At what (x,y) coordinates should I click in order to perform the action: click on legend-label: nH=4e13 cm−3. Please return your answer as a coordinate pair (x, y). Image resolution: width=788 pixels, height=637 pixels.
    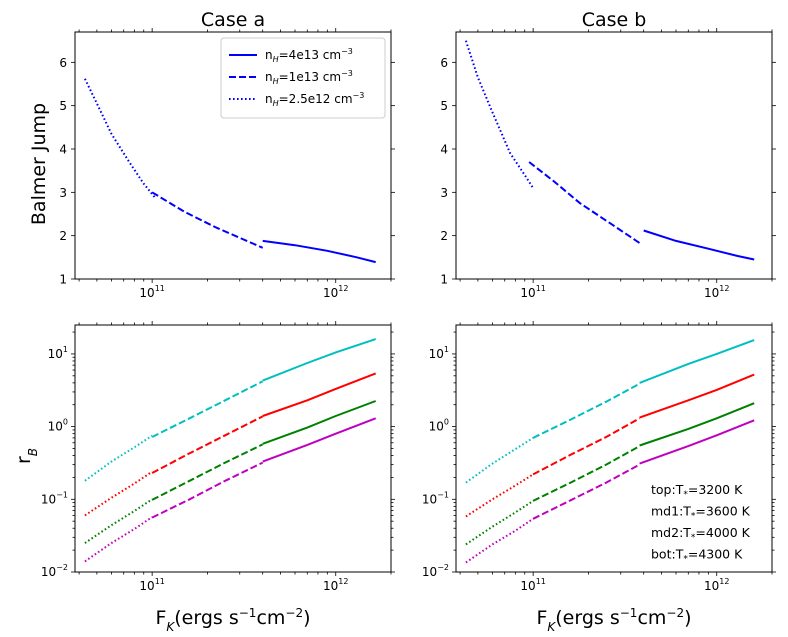
    Looking at the image, I should click on (309, 55).